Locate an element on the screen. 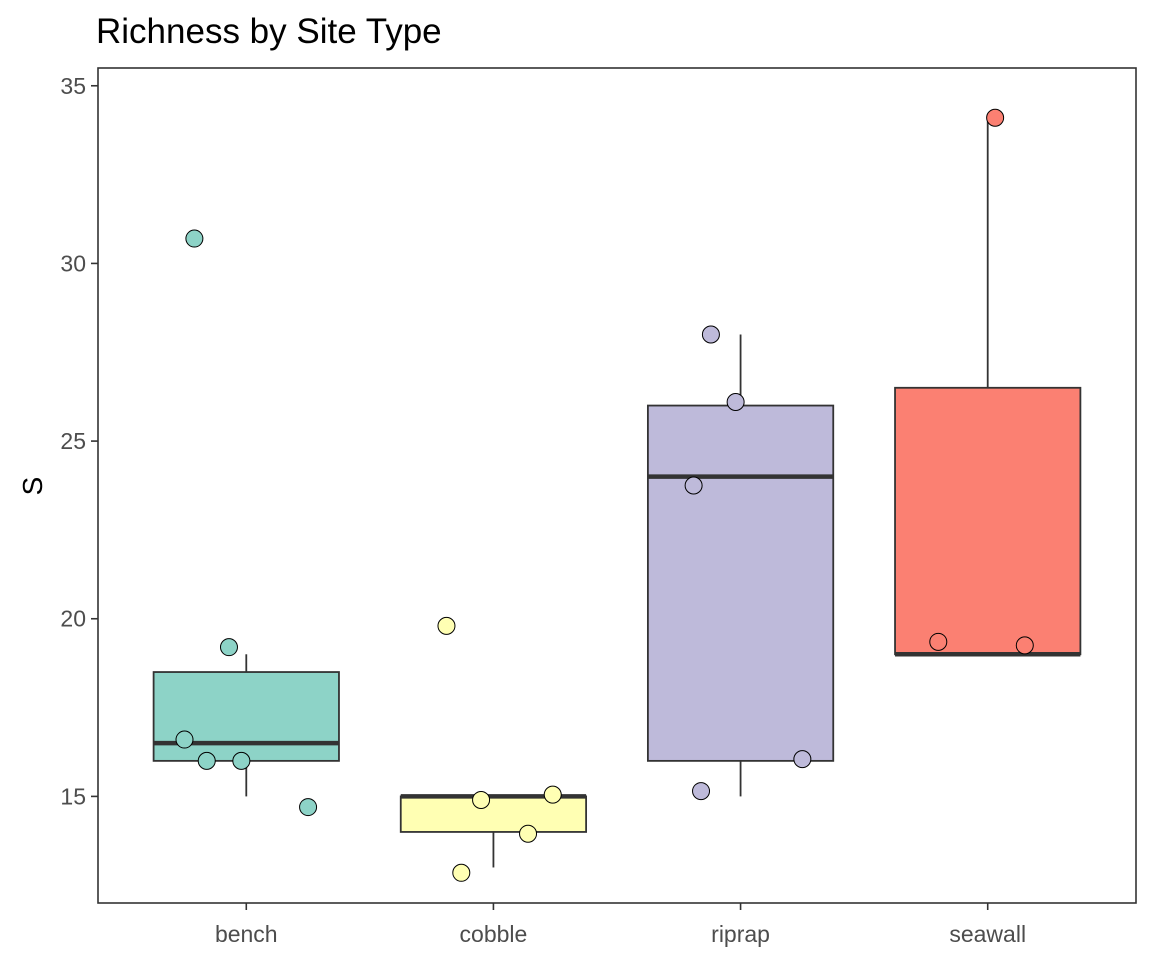  chart-title: Richness by Site Type is located at coordinates (269, 31).